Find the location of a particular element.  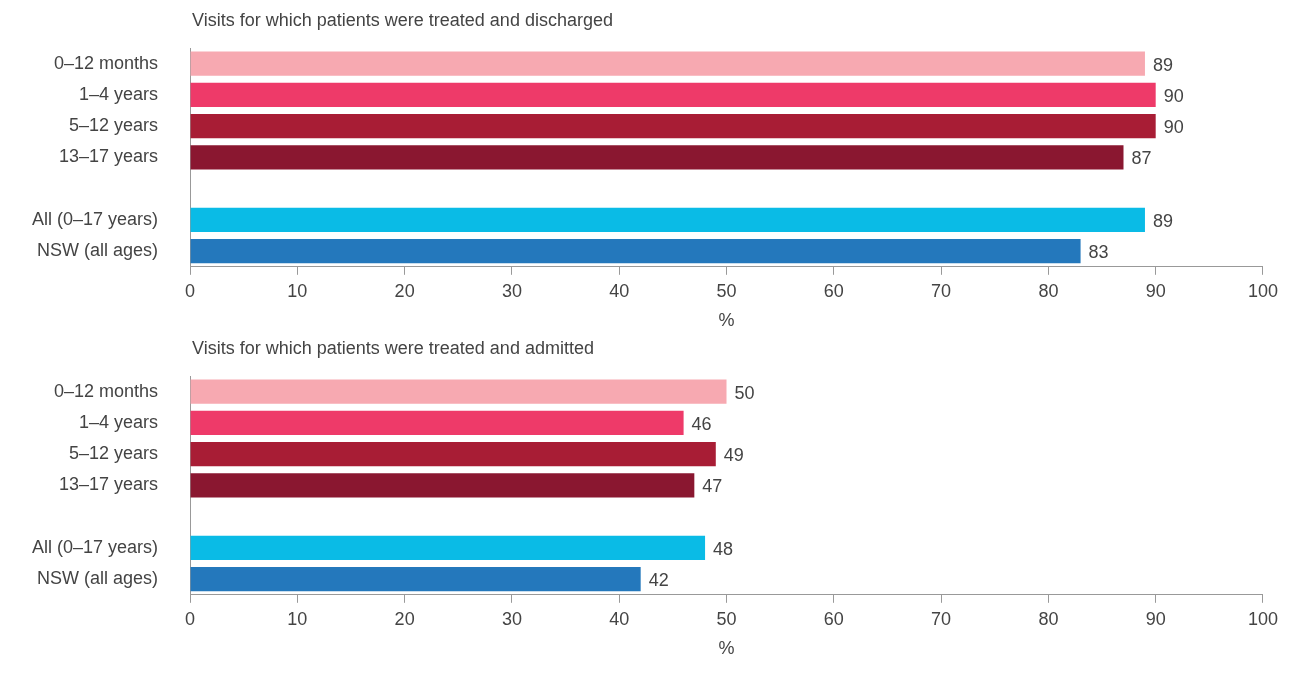

data-label: 50 is located at coordinates (744, 392).